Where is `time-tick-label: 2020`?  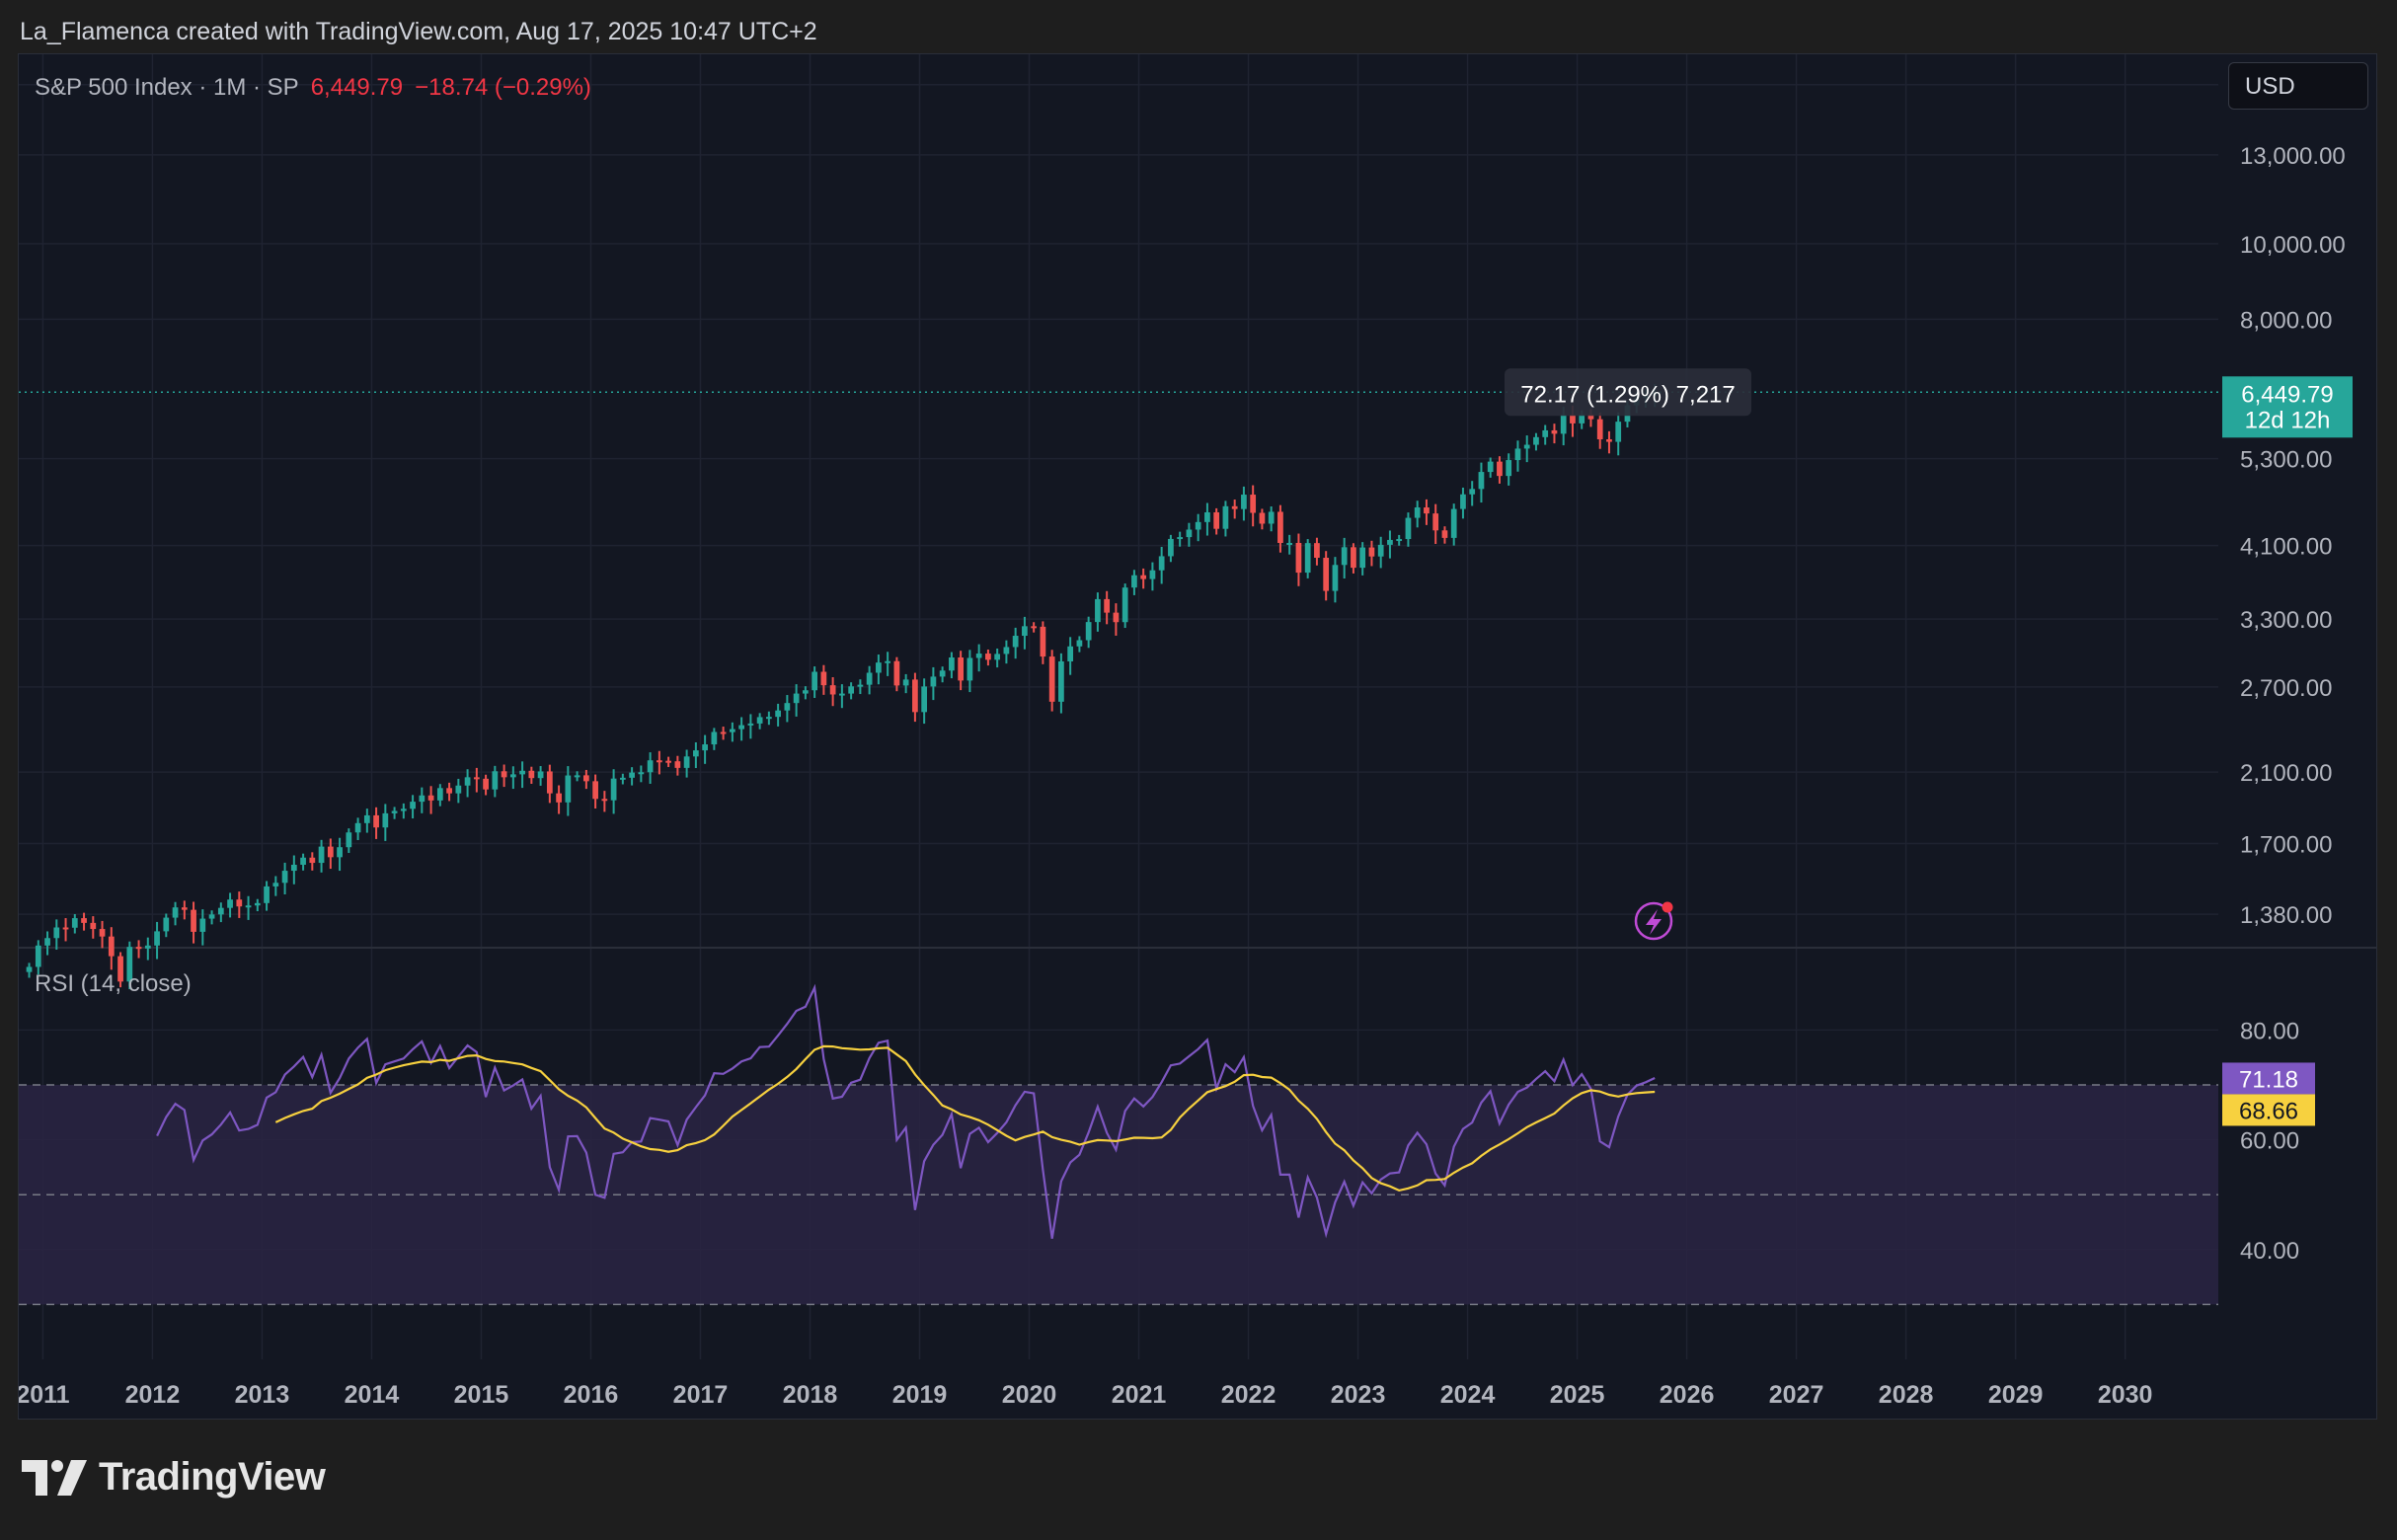
time-tick-label: 2020 is located at coordinates (1029, 1395).